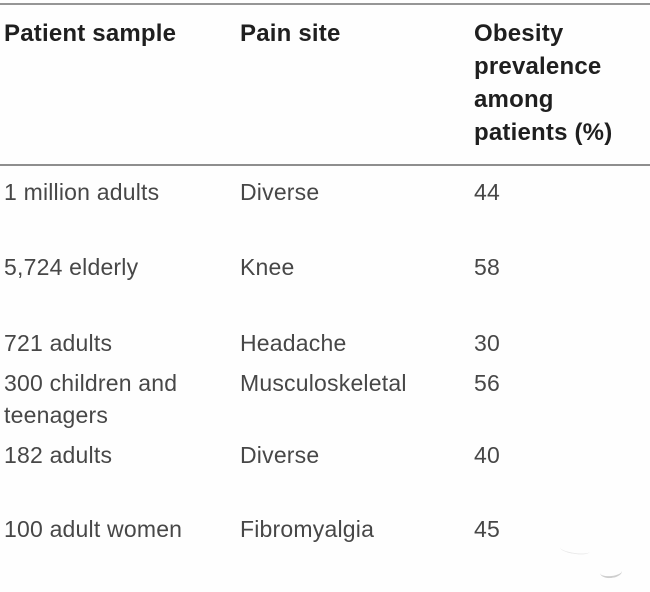 This screenshot has height=592, width=650. Describe the element at coordinates (487, 455) in the screenshot. I see `cell-prevalence: 40` at that location.